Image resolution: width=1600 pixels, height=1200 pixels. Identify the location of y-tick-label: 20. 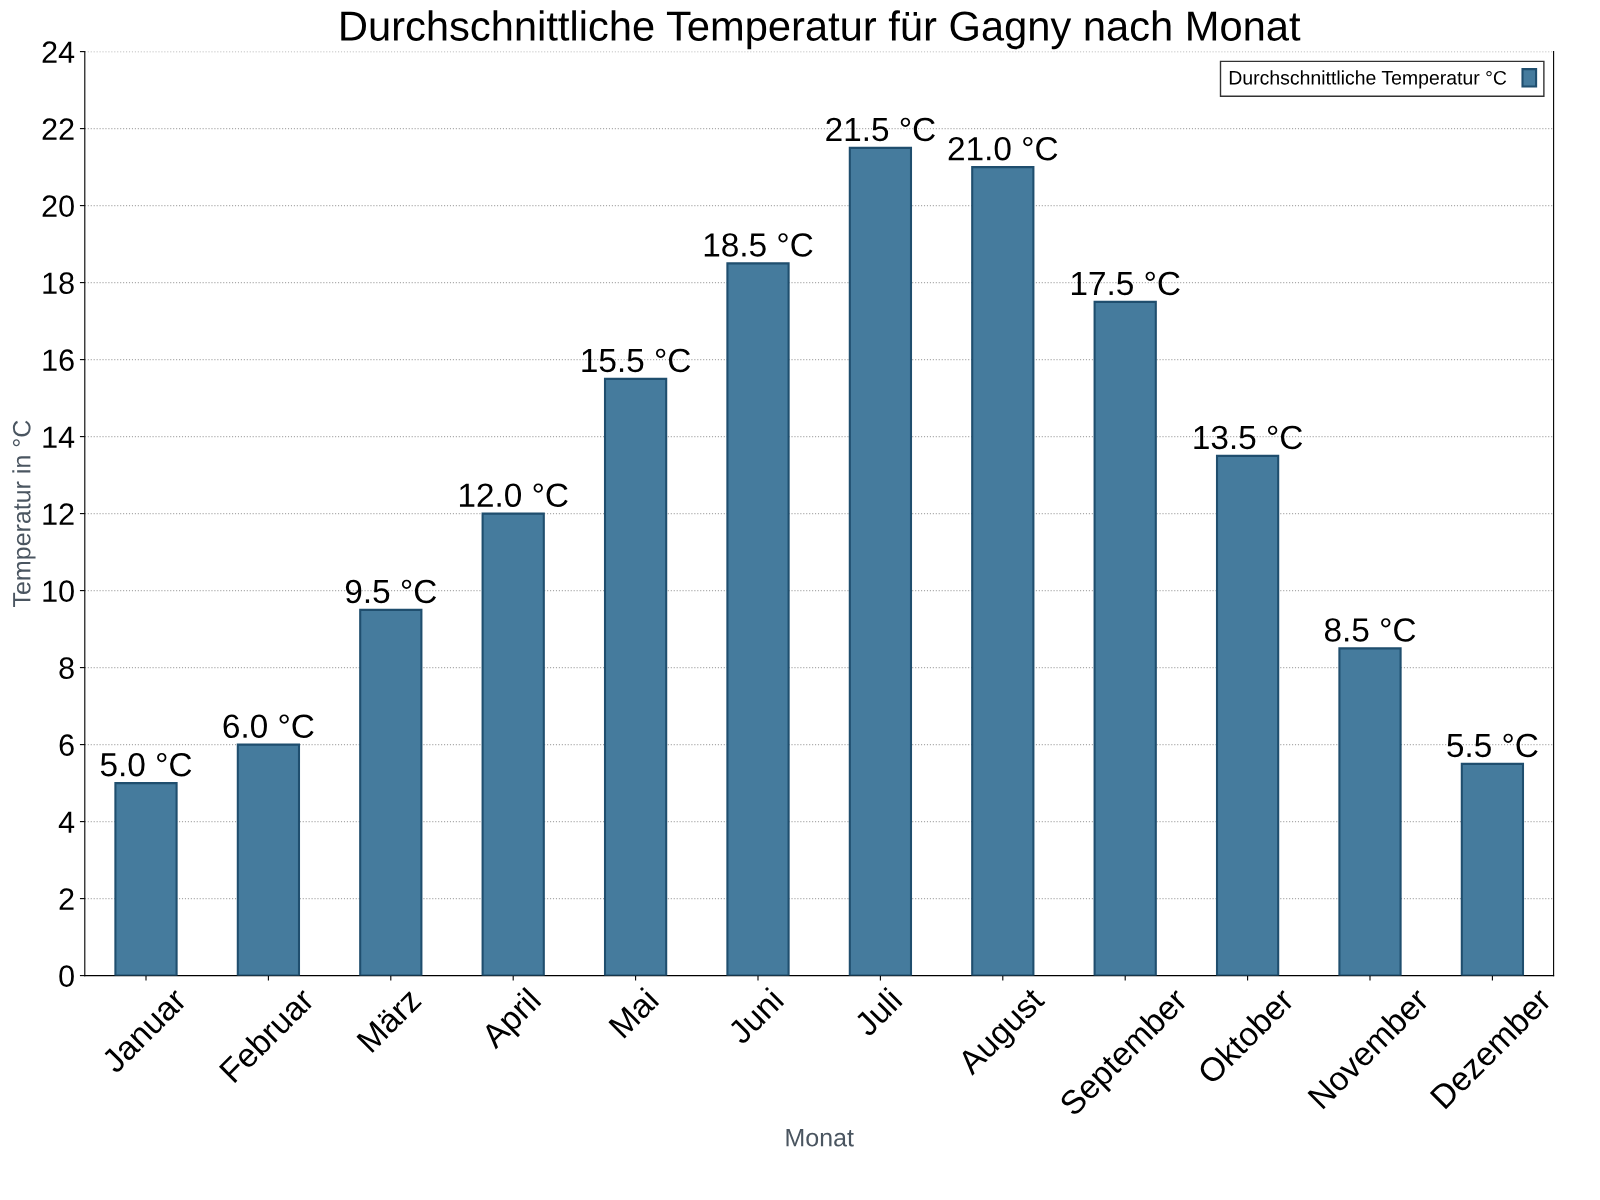
(58, 206).